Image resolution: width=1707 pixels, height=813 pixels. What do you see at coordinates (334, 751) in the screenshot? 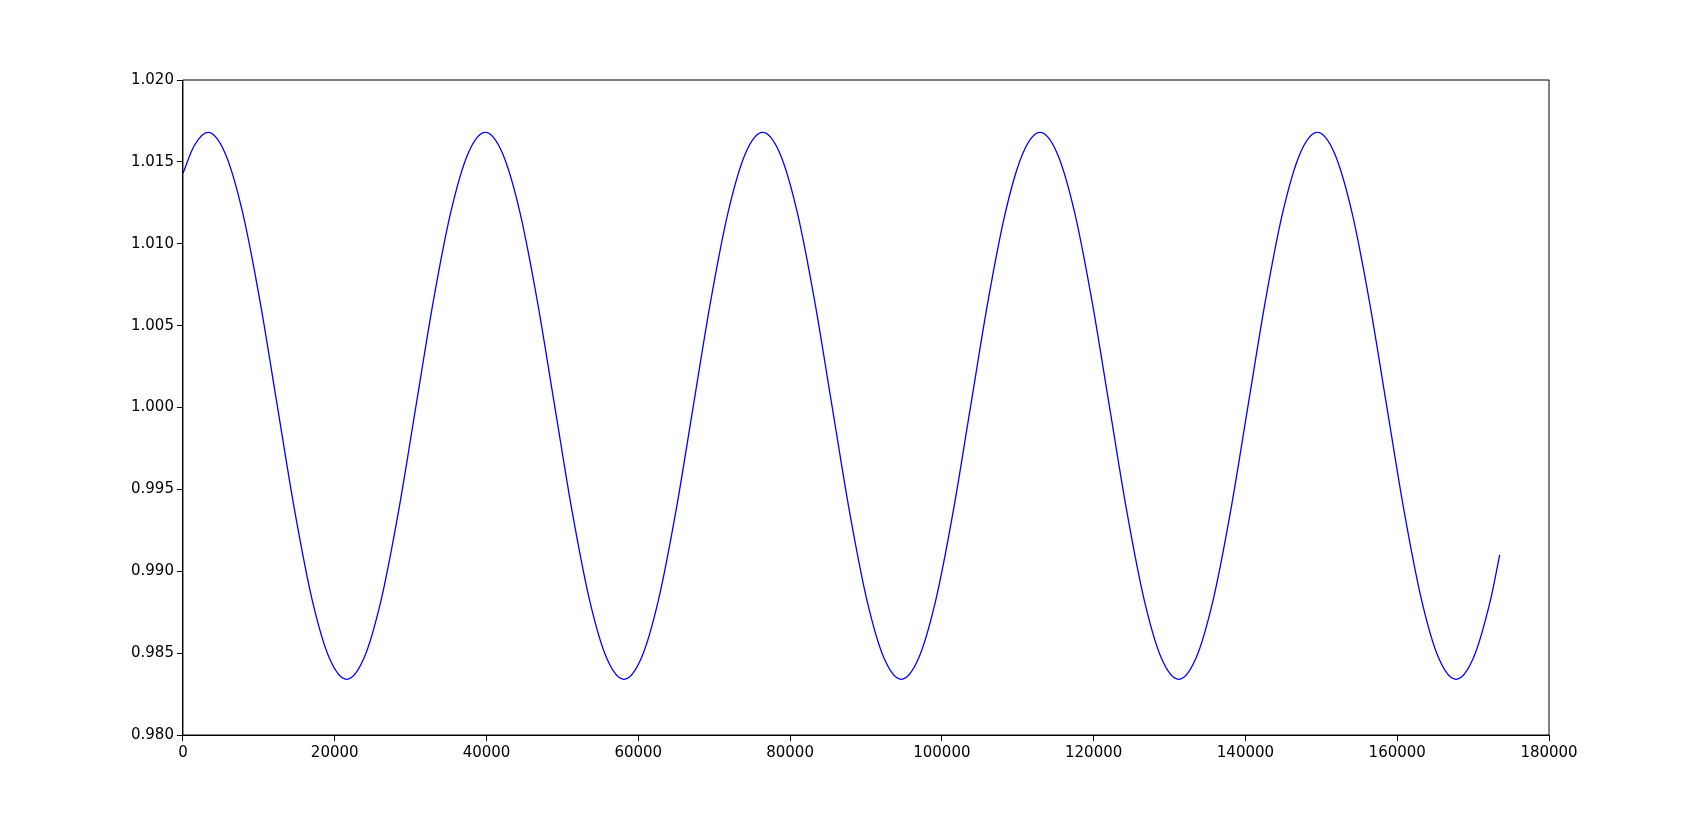
I see `x-tick-label: 20000` at bounding box center [334, 751].